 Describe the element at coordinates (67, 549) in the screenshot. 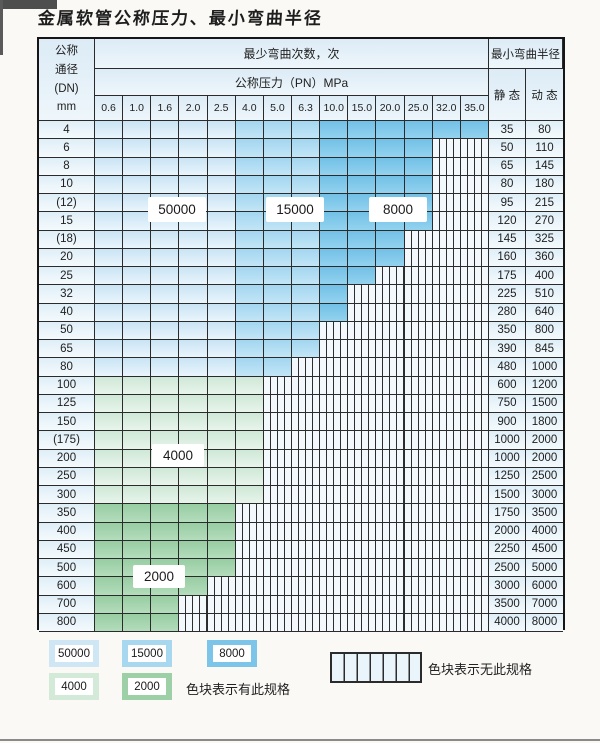

I see `dn-cell: 450` at that location.